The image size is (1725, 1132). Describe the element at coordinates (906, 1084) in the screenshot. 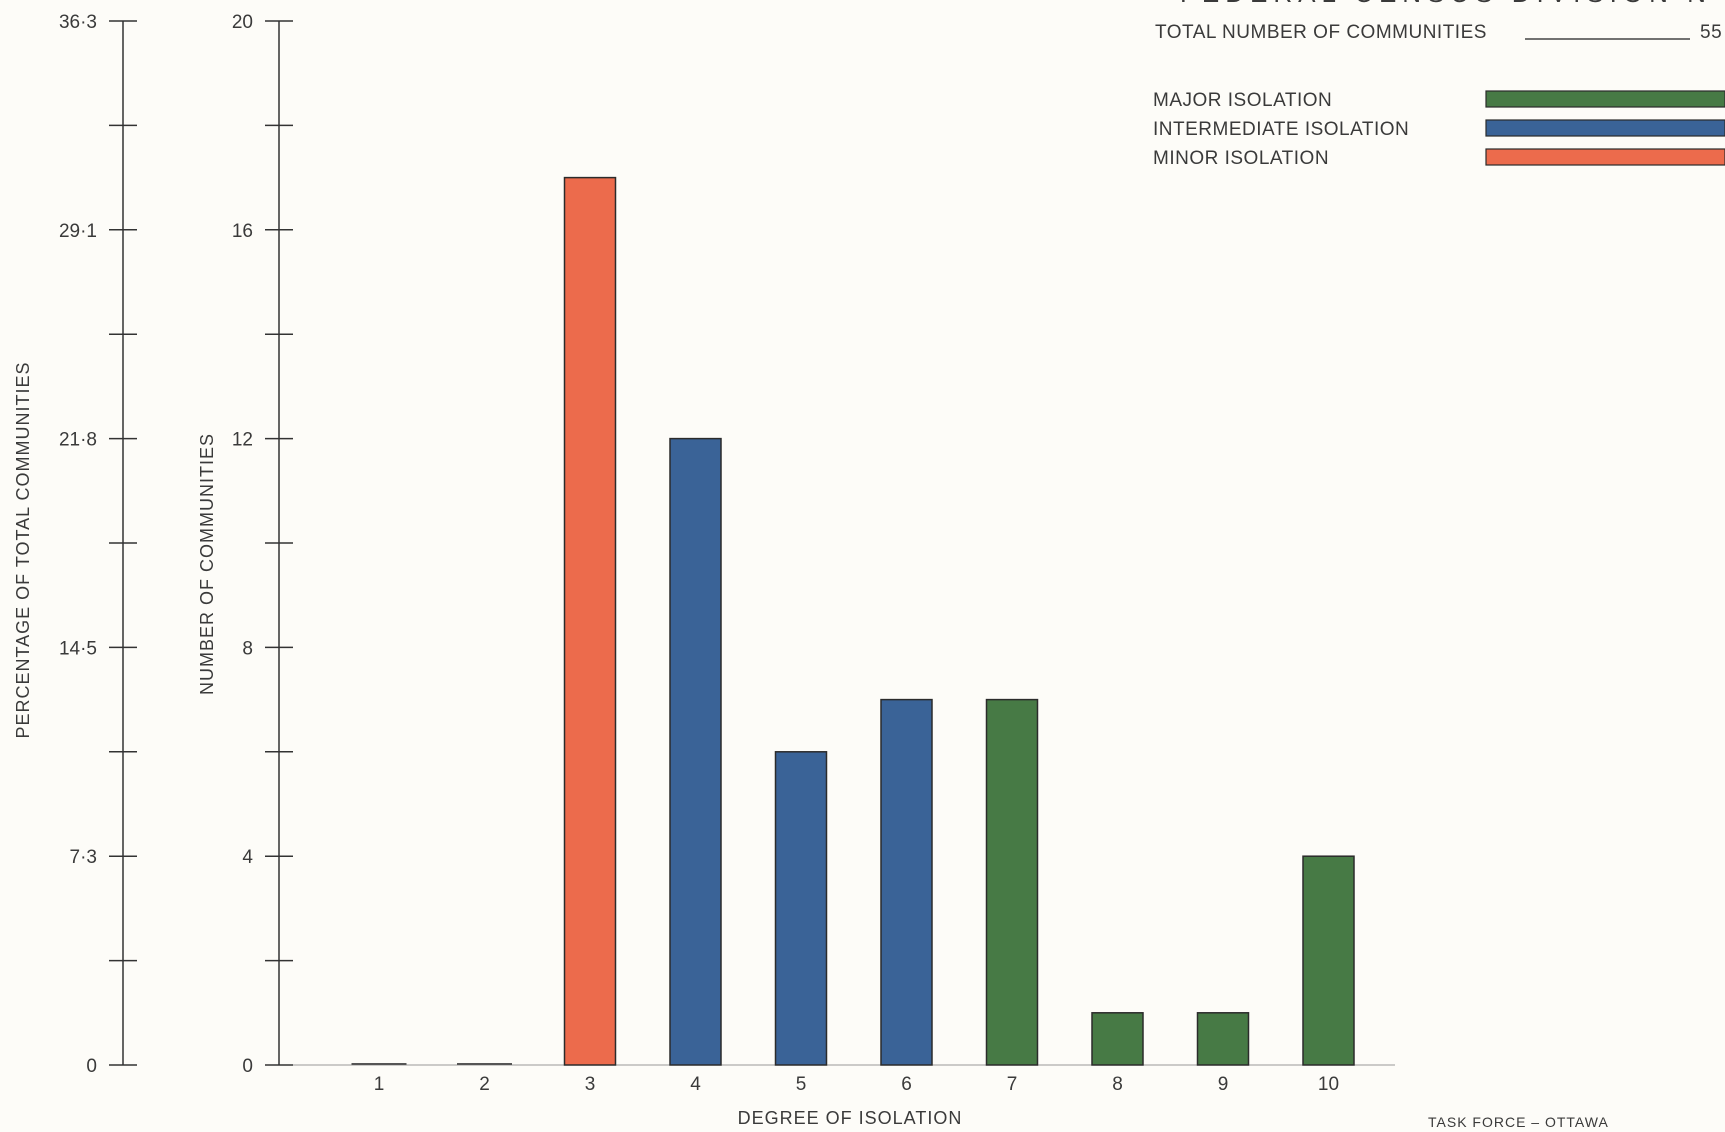

I see `x-tick-label: 6` at that location.